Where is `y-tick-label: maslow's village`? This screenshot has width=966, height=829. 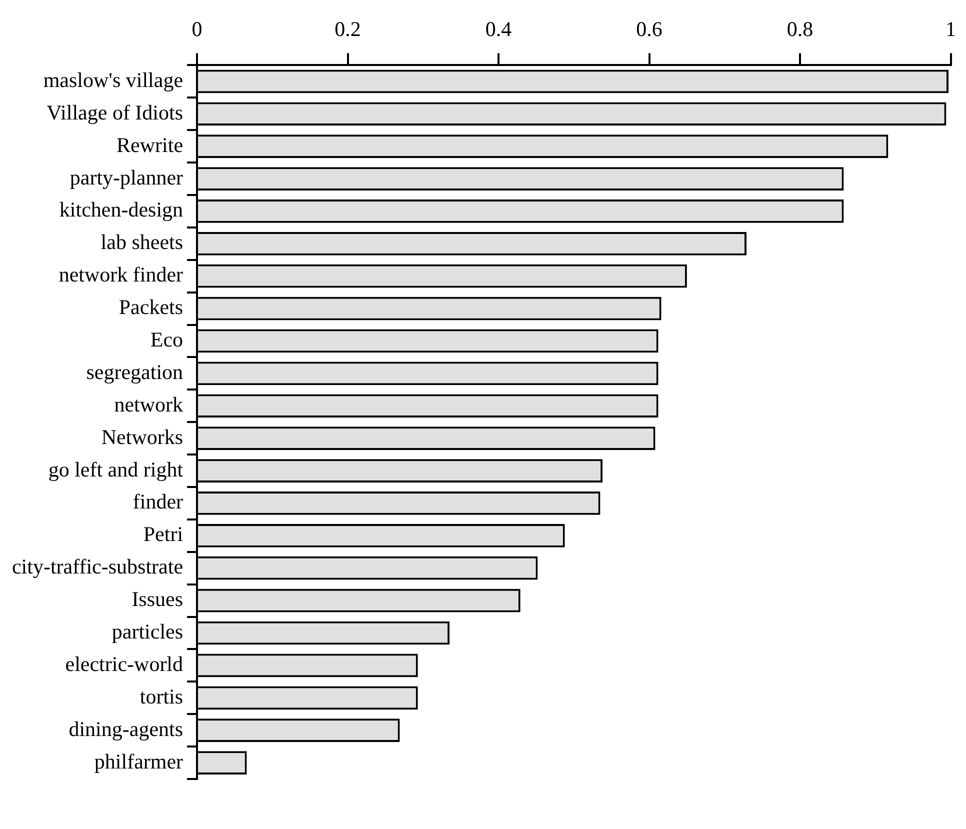 y-tick-label: maslow's village is located at coordinates (113, 80).